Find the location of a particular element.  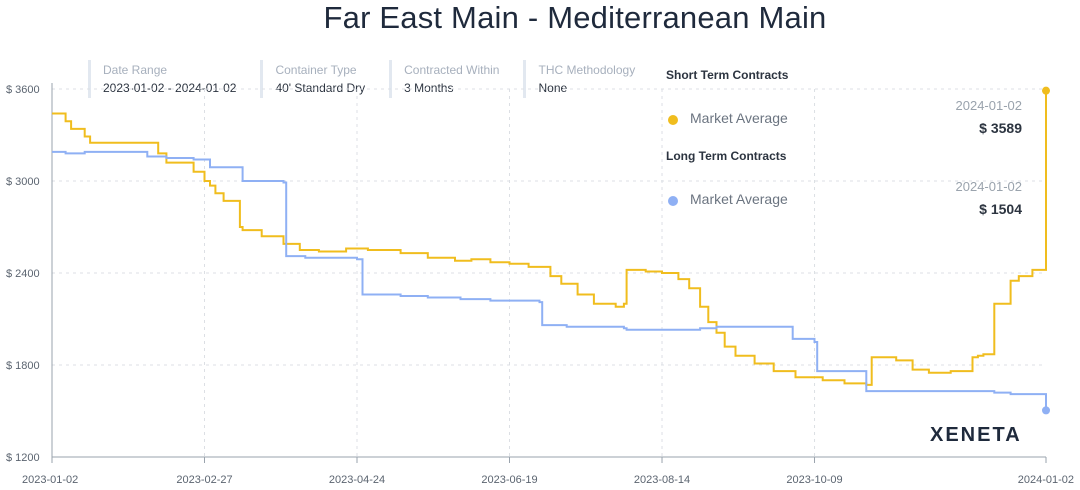

x-tick-label: 2023-02-27 is located at coordinates (204, 480).